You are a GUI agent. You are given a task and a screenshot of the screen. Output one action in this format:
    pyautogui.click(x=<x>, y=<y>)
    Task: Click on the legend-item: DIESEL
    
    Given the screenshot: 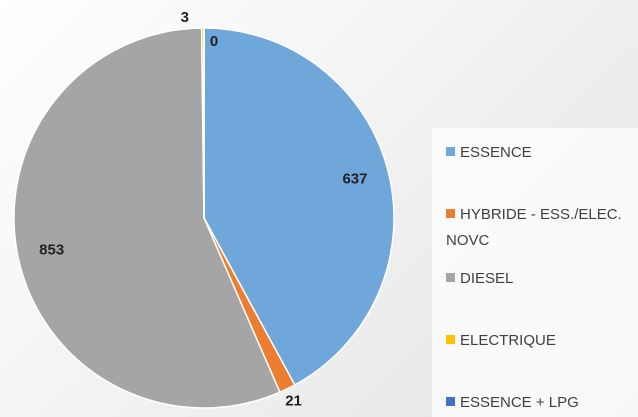 What is the action you would take?
    pyautogui.click(x=536, y=279)
    